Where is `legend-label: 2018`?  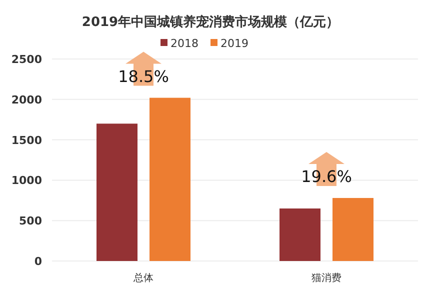 legend-label: 2018 is located at coordinates (184, 43).